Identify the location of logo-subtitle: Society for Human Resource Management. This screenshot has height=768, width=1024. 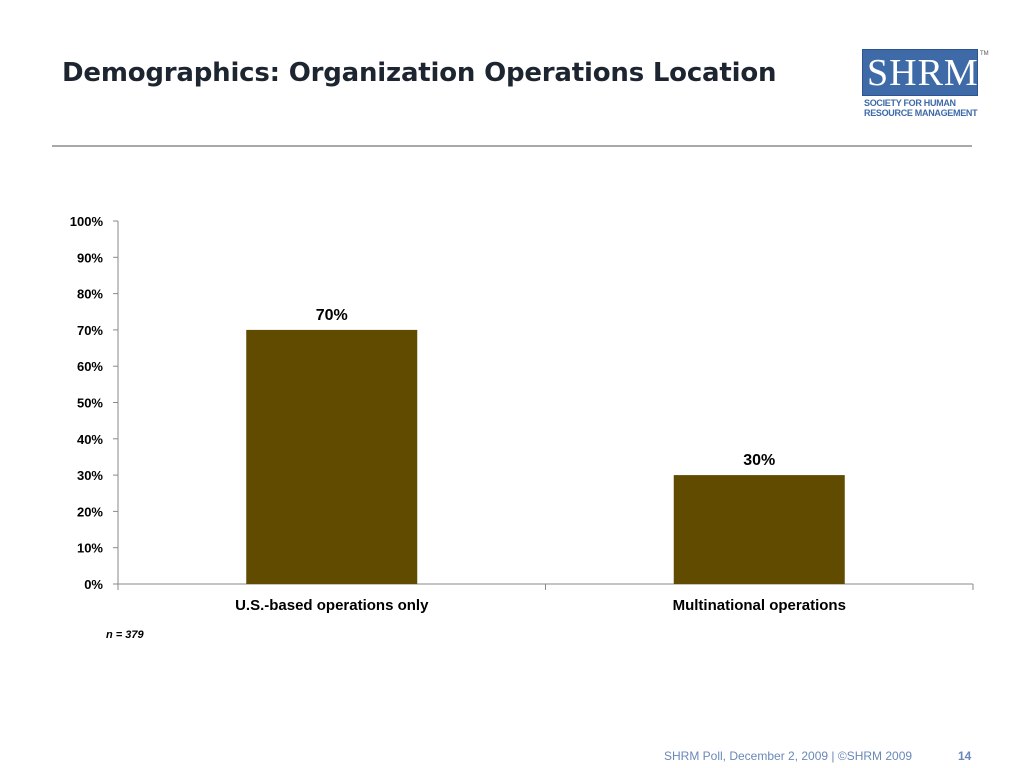
(922, 108).